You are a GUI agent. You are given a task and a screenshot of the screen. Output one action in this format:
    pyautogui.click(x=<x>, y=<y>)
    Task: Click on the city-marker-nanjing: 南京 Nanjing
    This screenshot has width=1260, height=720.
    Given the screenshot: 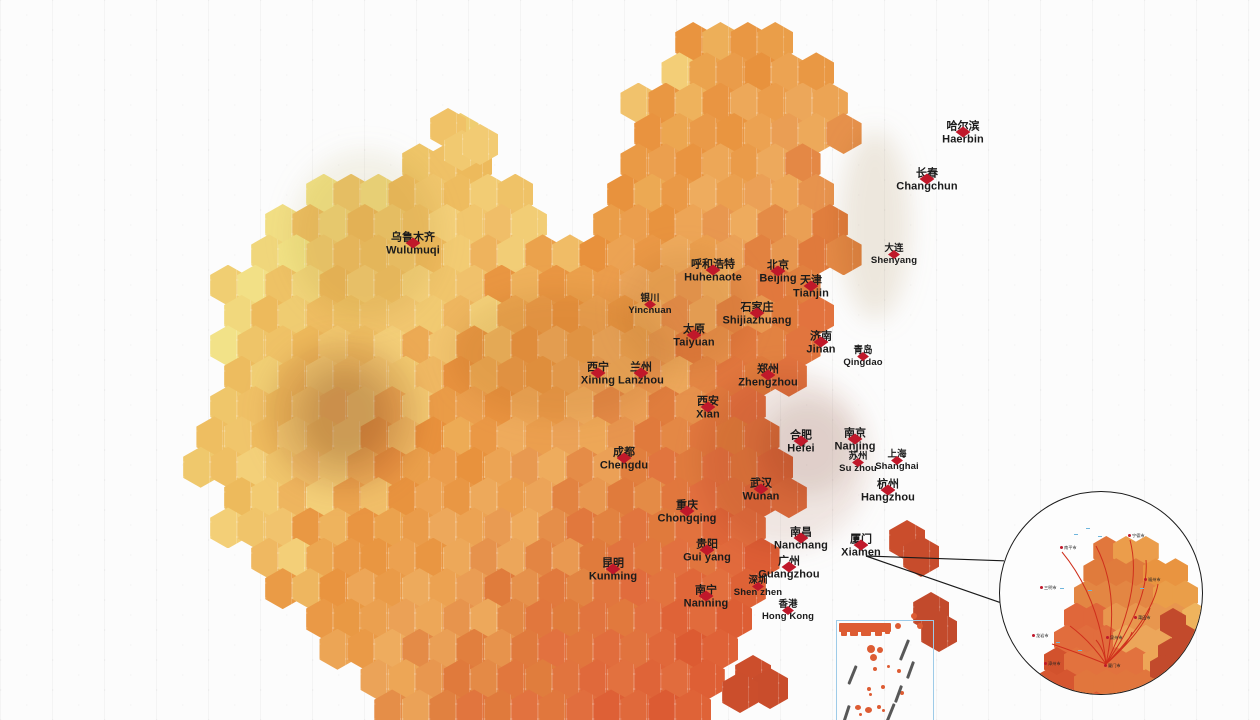 What is the action you would take?
    pyautogui.click(x=854, y=440)
    